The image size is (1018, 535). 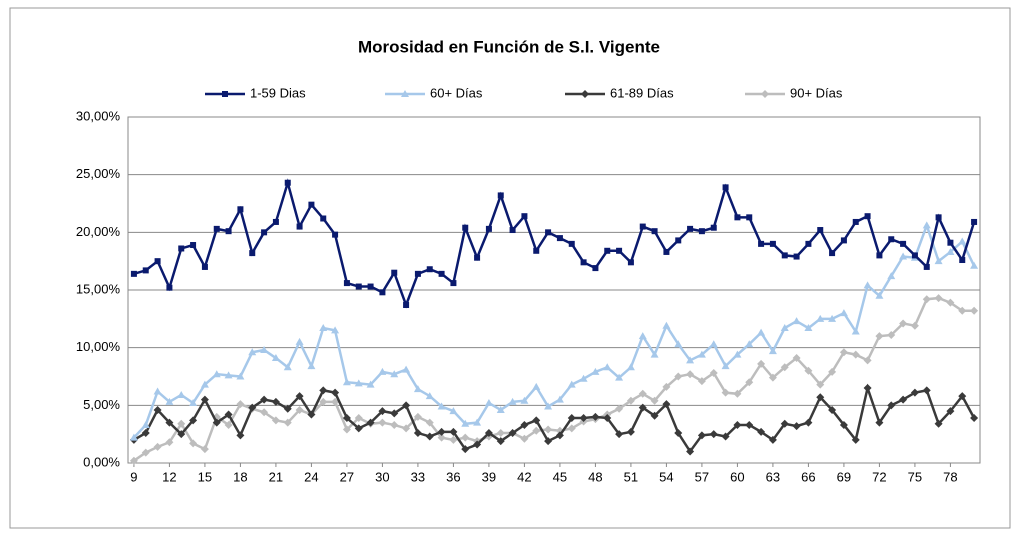 I want to click on x-tick-label: 72, so click(x=879, y=476).